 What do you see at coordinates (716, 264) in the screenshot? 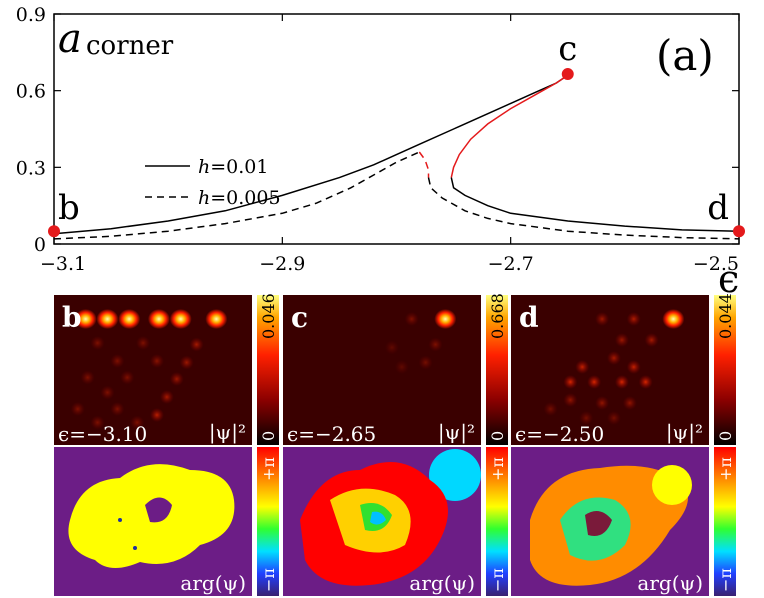
I see `x-tick-label: −2.5` at bounding box center [716, 264].